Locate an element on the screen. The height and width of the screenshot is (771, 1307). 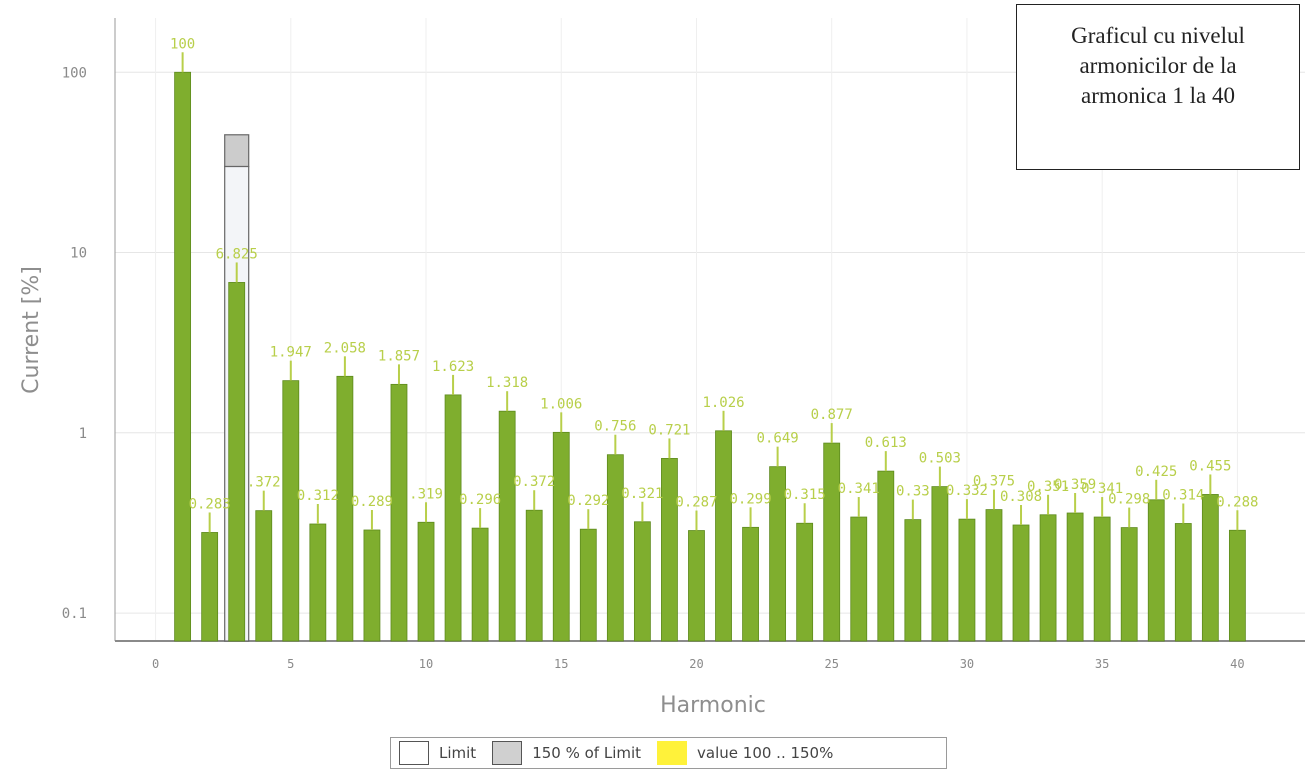
value-label: 0.455 is located at coordinates (1210, 466).